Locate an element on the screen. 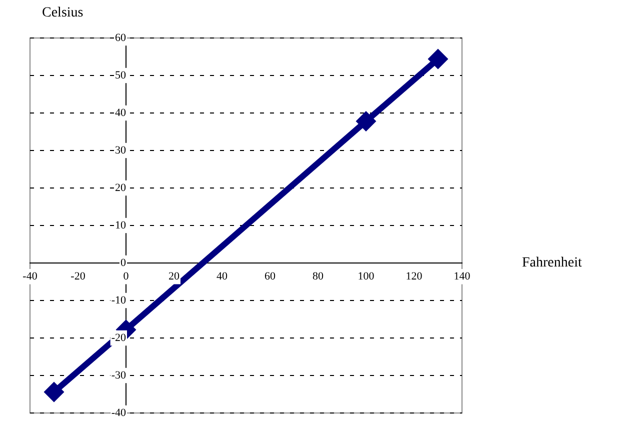  y-tick-label: 50 is located at coordinates (120, 75).